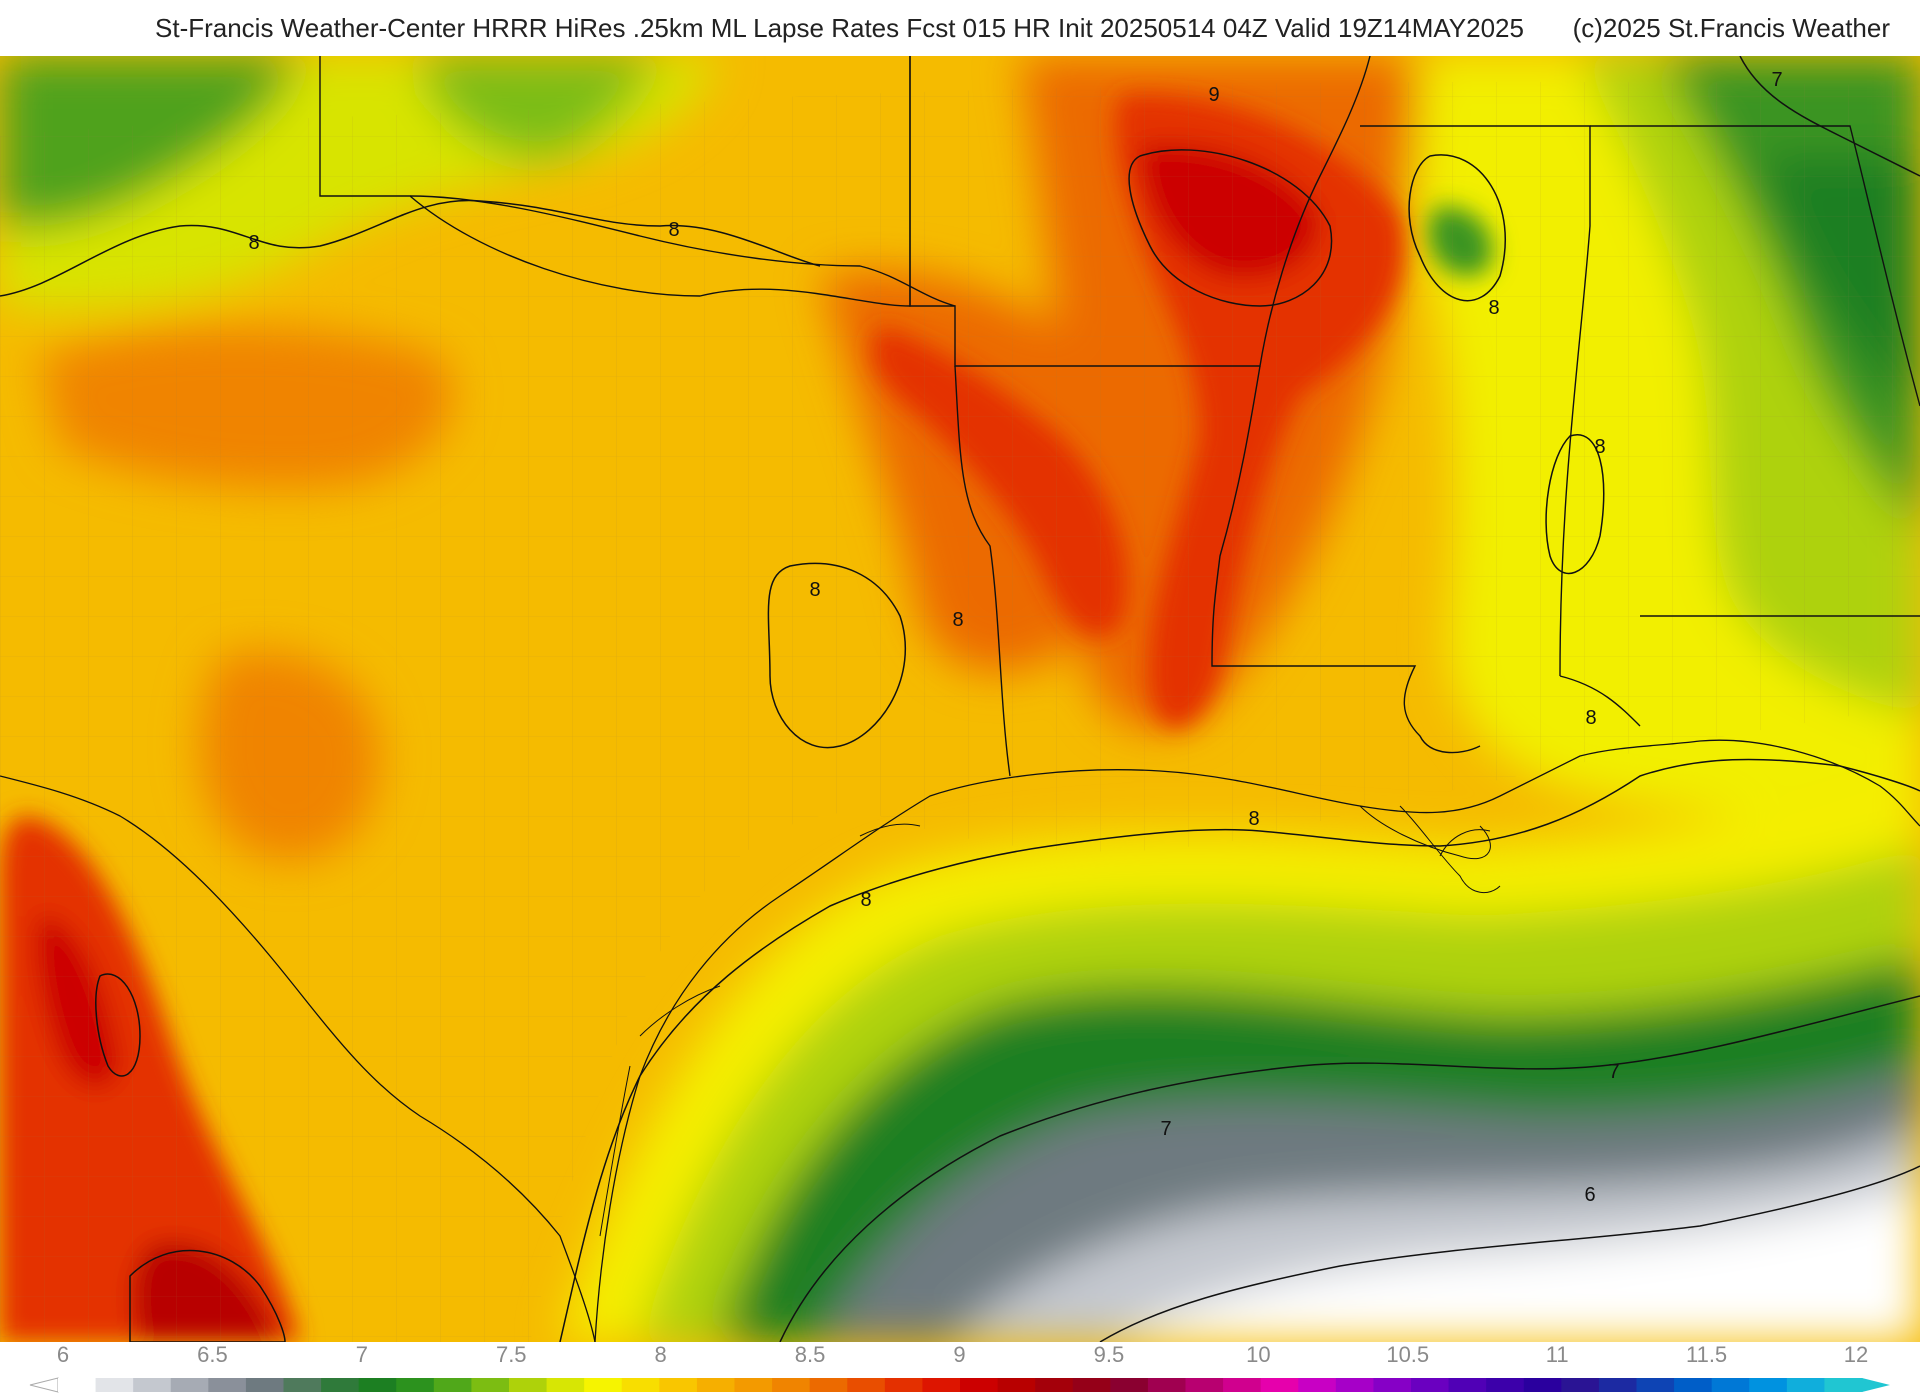 The height and width of the screenshot is (1400, 1920). I want to click on gulf-white-zone, so click(1515, 1264).